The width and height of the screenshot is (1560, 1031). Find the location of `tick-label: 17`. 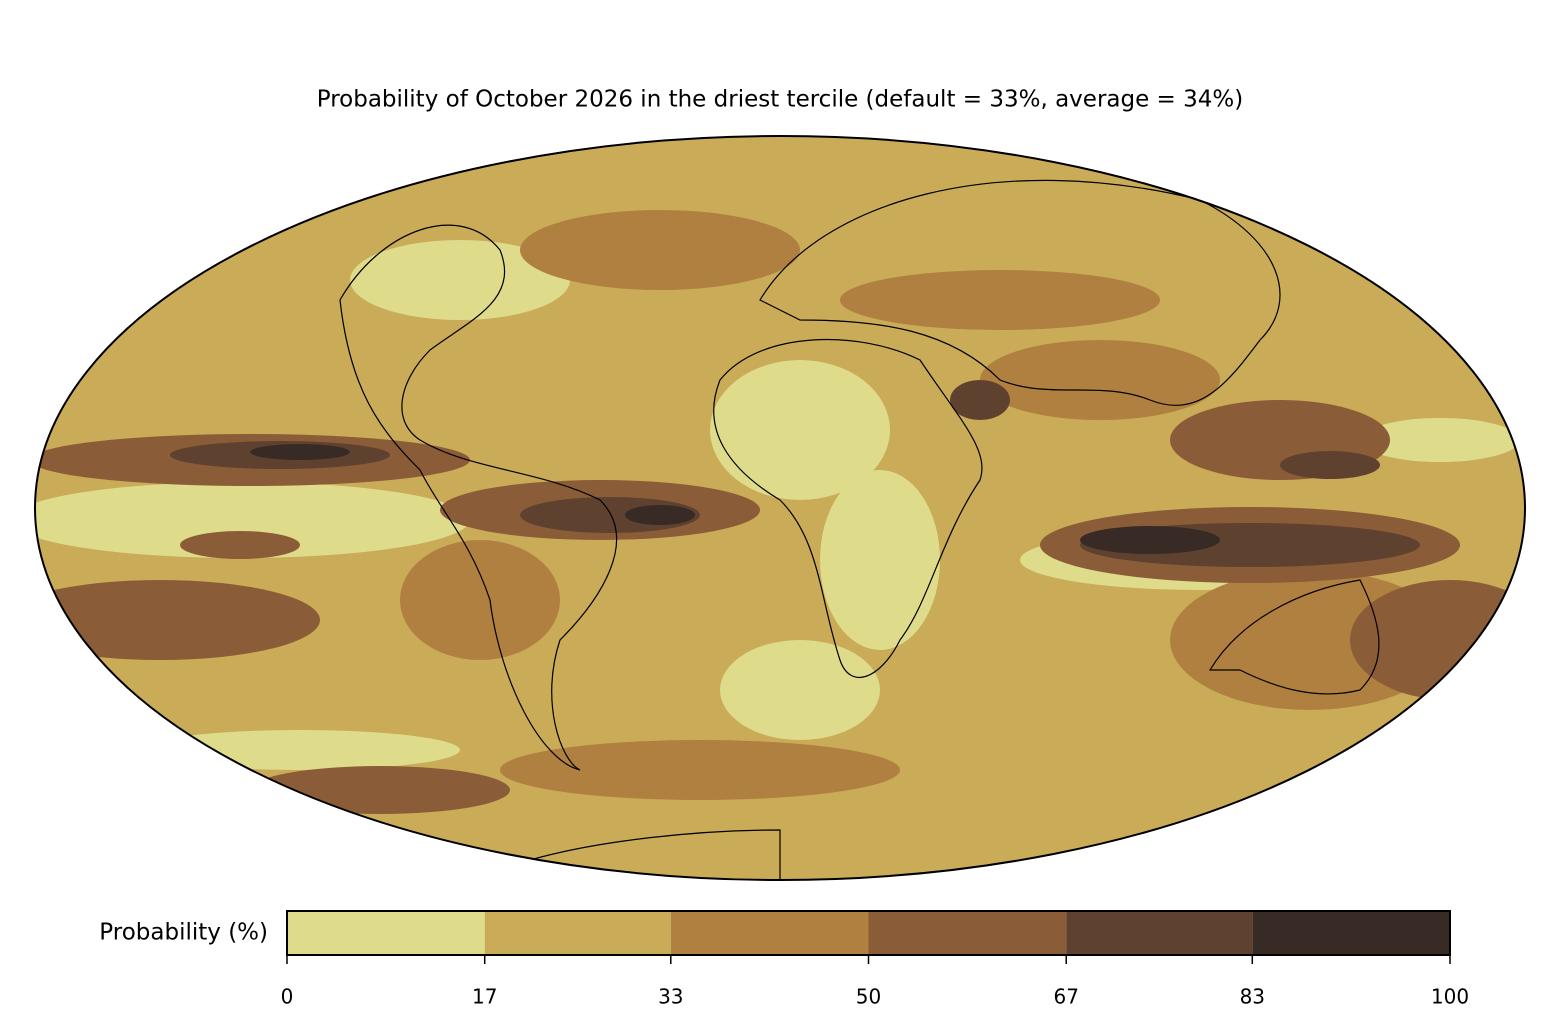

tick-label: 17 is located at coordinates (484, 997).